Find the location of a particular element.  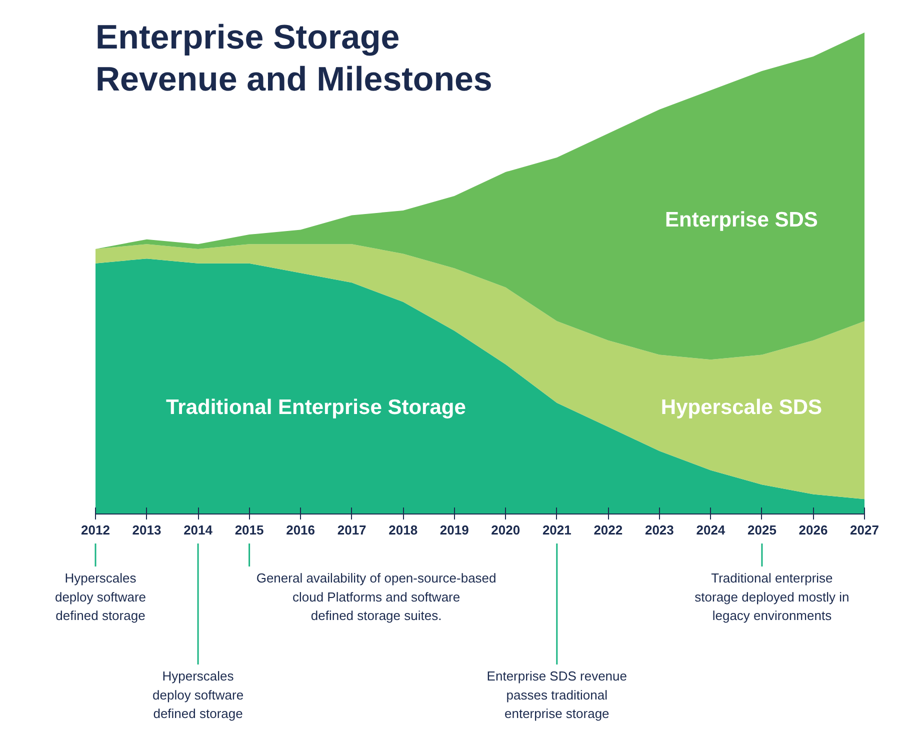

series-label: Traditional Enterprise Storage is located at coordinates (316, 408).